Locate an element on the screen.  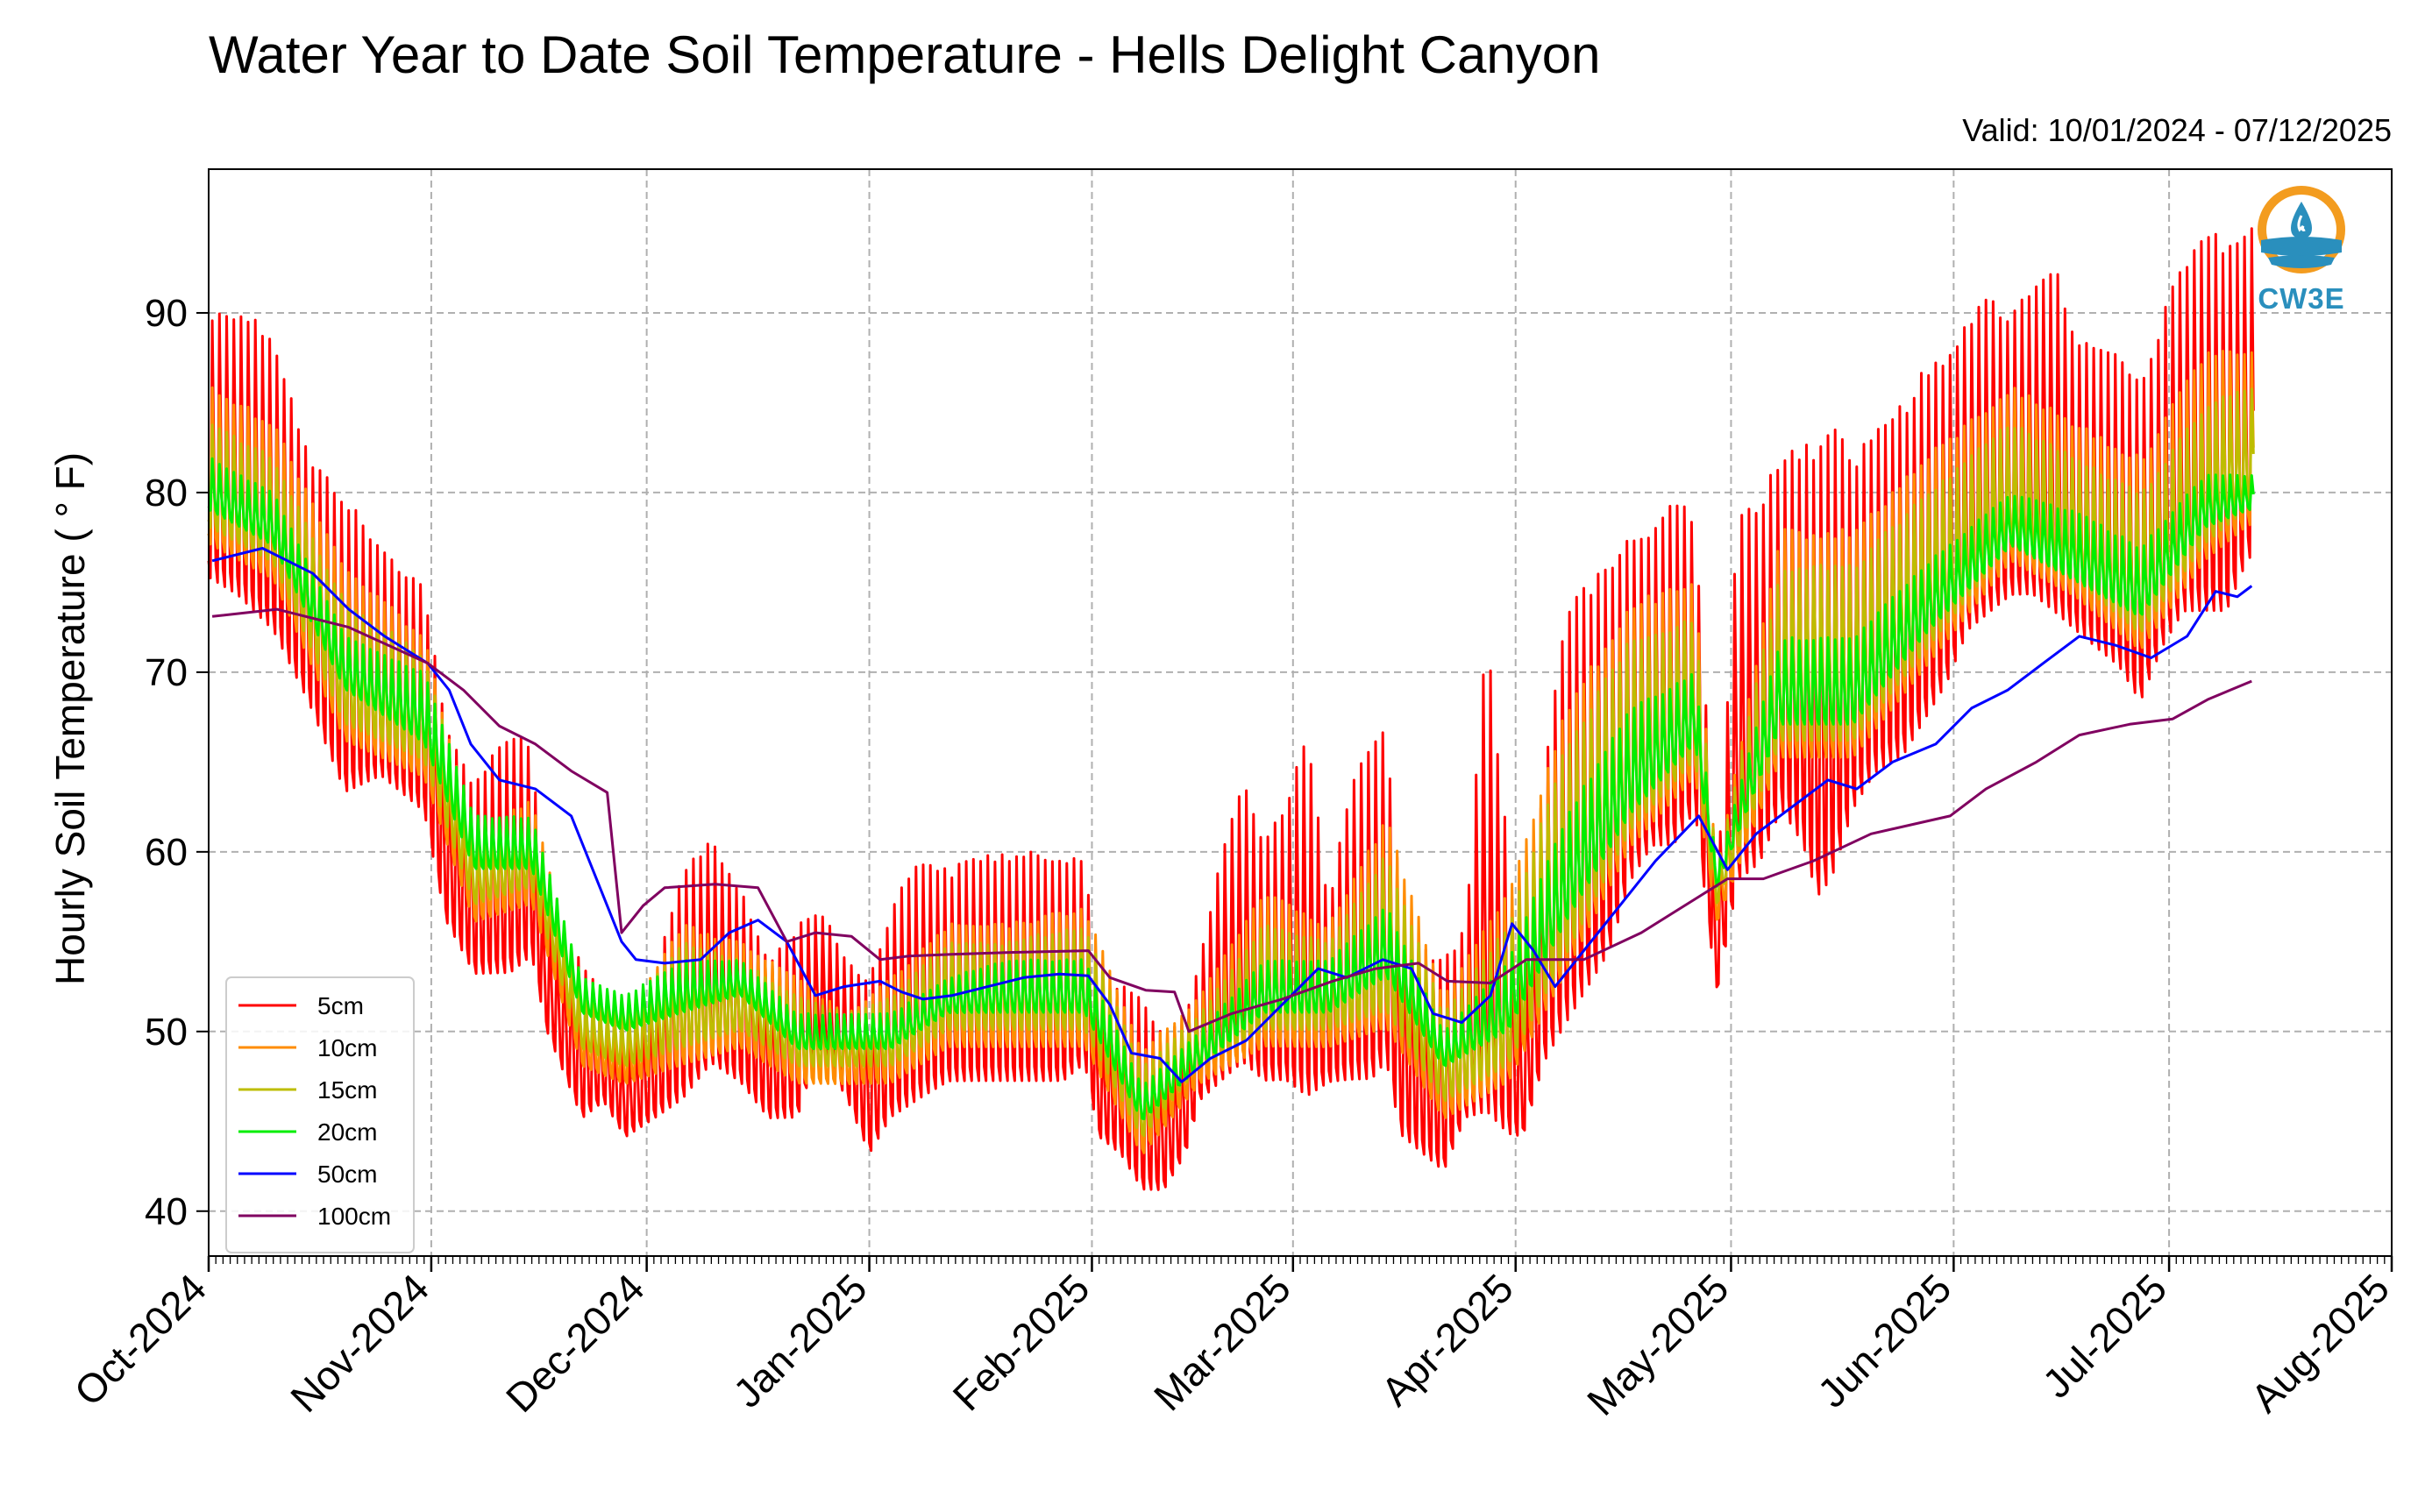
legend: 5cm 10cm 15cm 20cm 50cm 100cm is located at coordinates (320, 1114).